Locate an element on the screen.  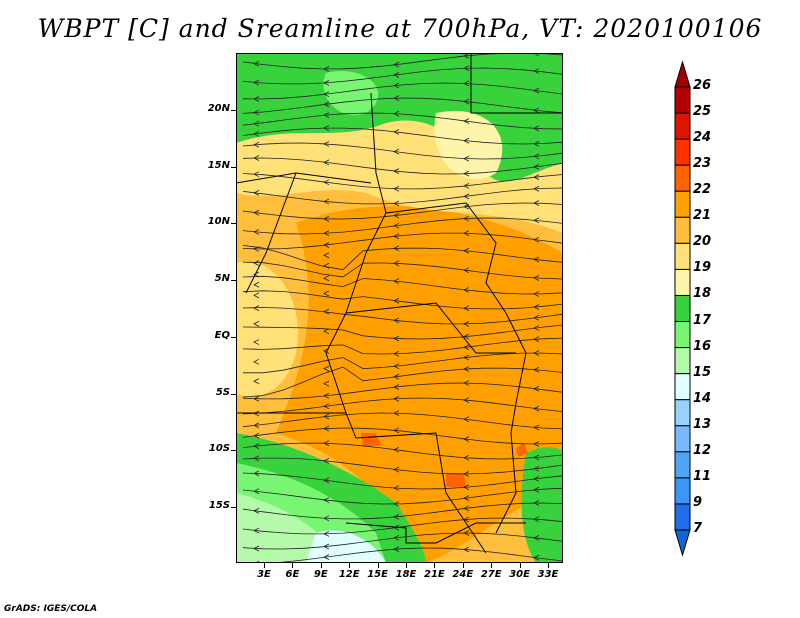
colorbar-label: 25 is located at coordinates (702, 112).